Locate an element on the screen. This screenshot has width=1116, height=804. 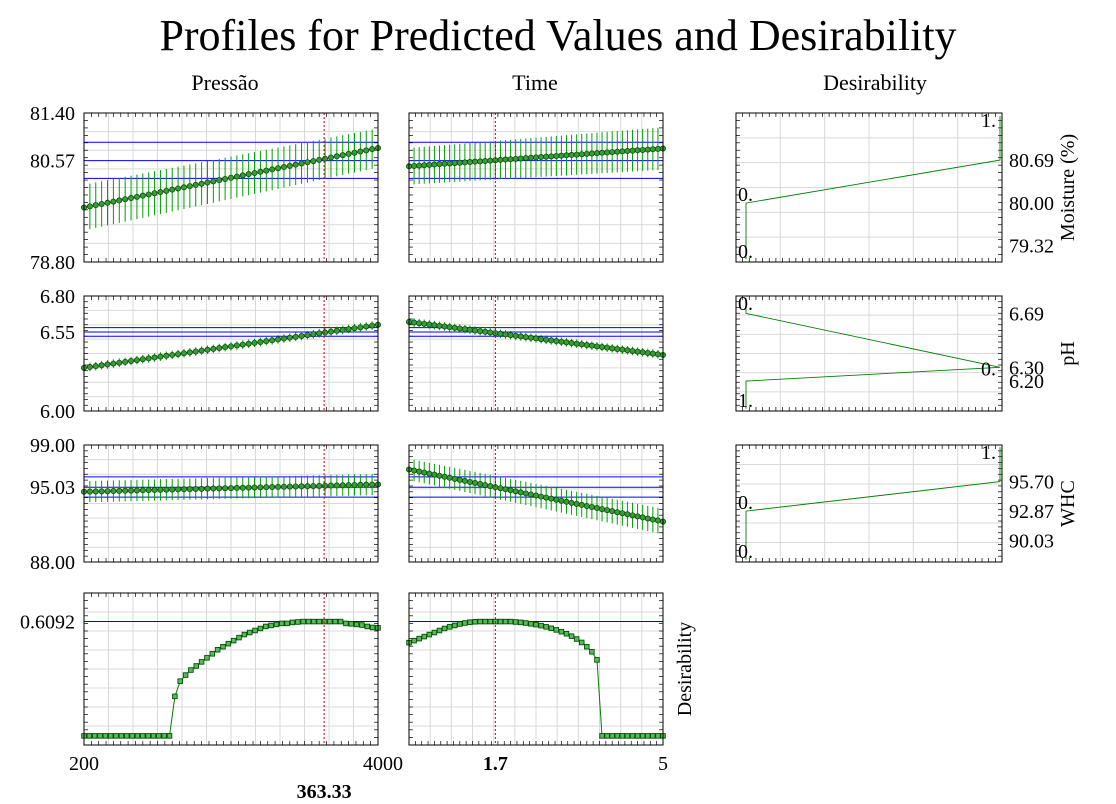
profile-panel is located at coordinates (536, 353).